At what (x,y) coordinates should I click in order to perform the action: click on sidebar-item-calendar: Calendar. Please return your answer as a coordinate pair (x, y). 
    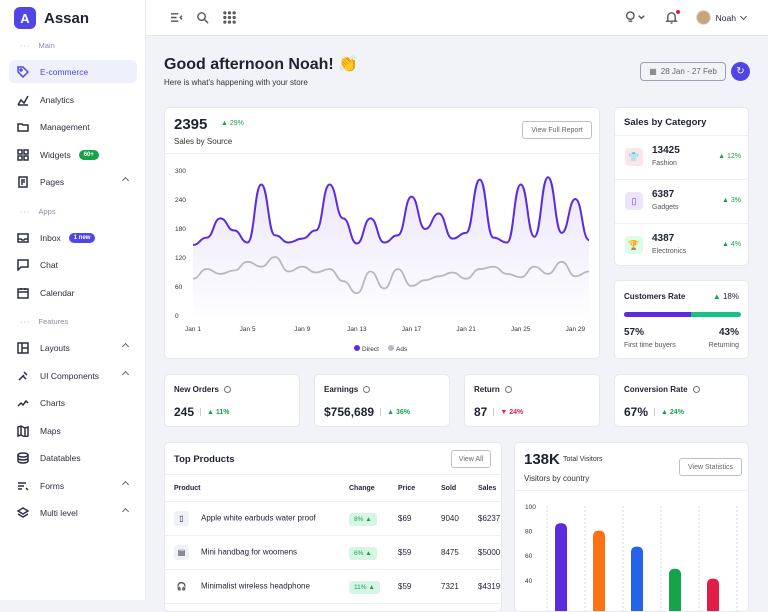
    Looking at the image, I should click on (73, 292).